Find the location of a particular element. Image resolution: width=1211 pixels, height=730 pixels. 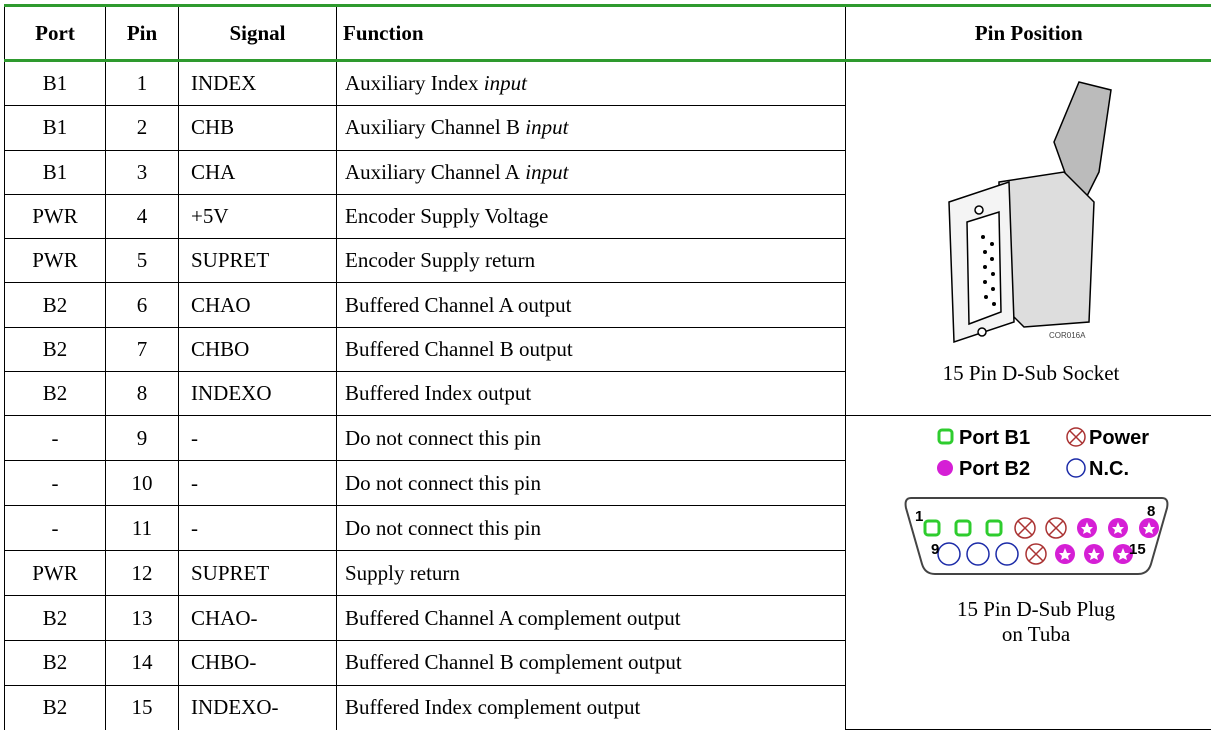

pin-position-cell: COR016A 15 Pin D-Sub Socket is located at coordinates (1028, 238).